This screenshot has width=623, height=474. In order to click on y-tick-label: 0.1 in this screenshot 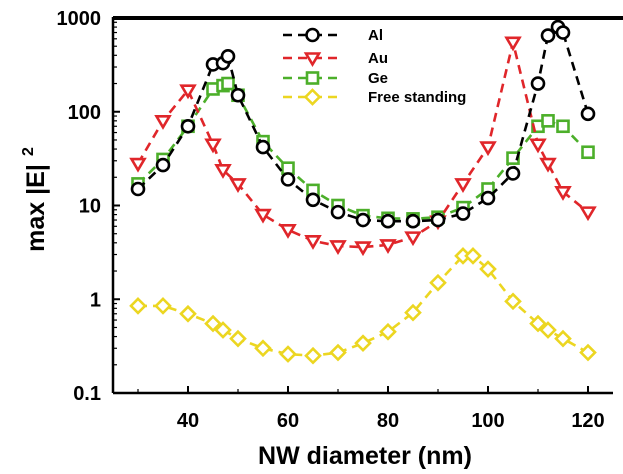, I will do `click(87, 394)`.